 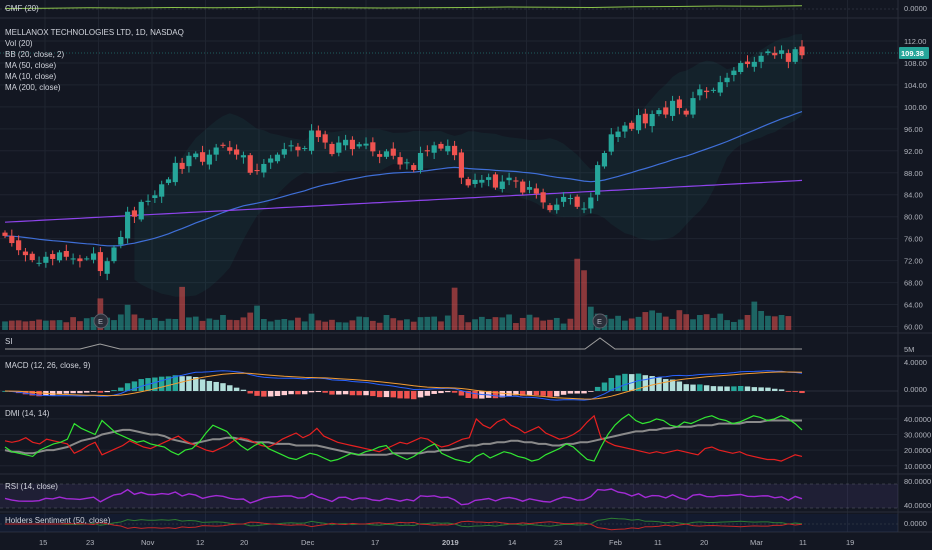 What do you see at coordinates (404, 525) in the screenshot?
I see `hs-line-red` at bounding box center [404, 525].